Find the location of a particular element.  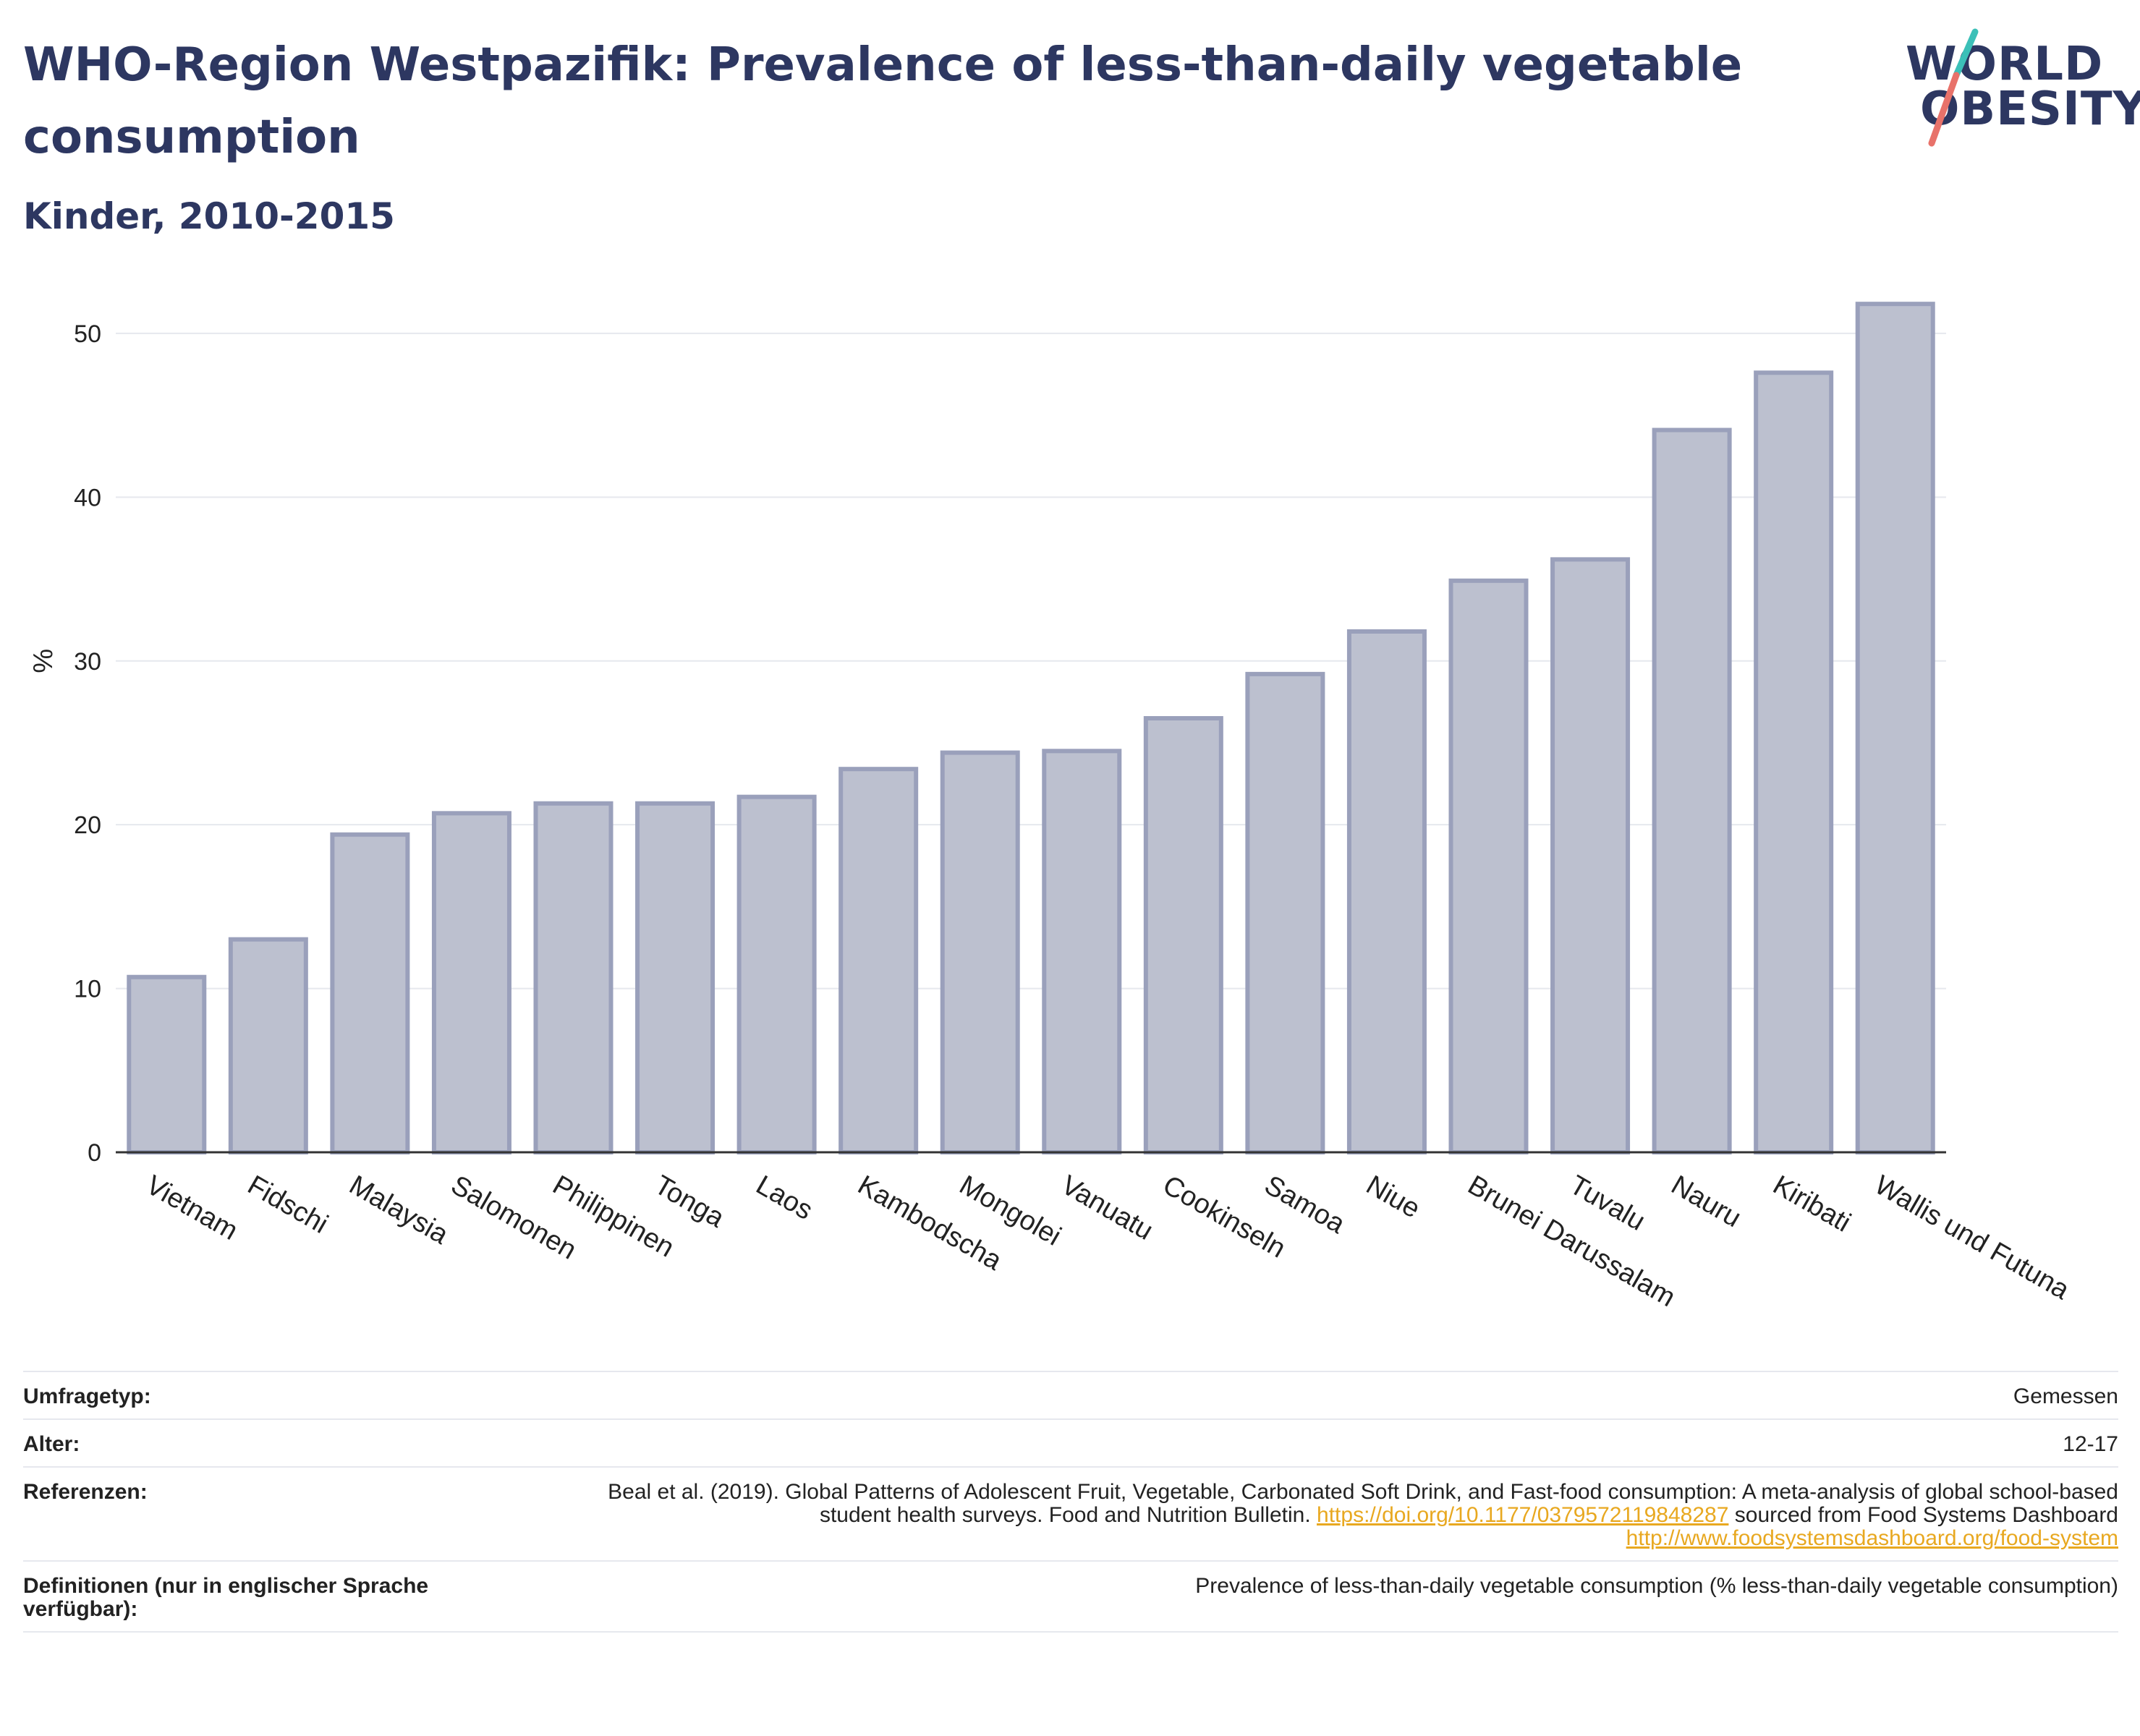

y-tick-label: 10 is located at coordinates (87, 990).